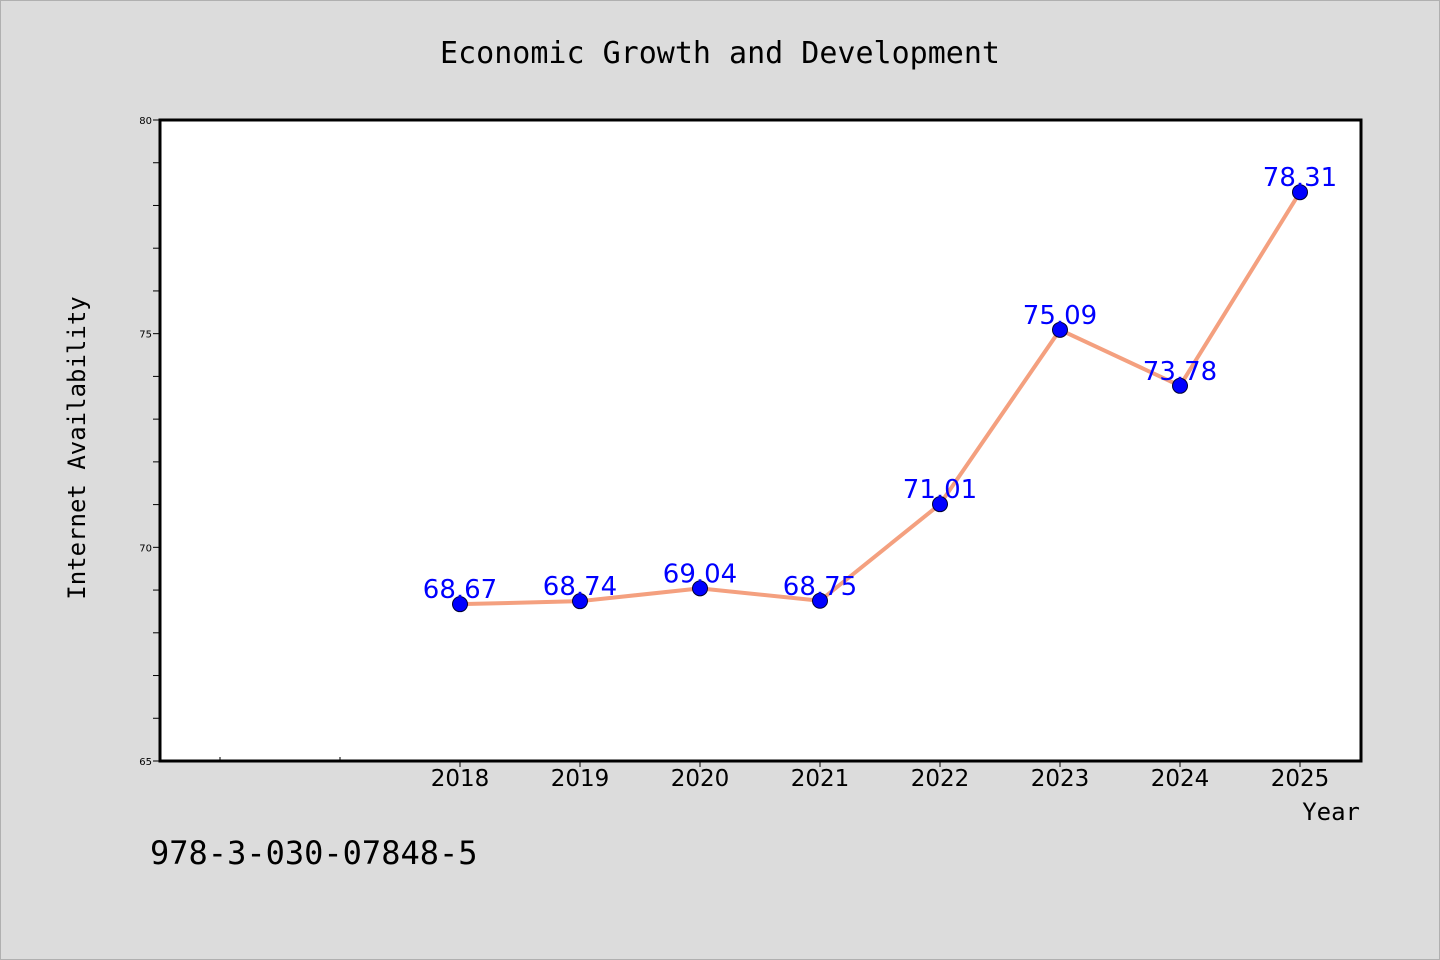 The image size is (1440, 960). What do you see at coordinates (149, 442) in the screenshot?
I see `y-axis: 65 70 75 80` at bounding box center [149, 442].